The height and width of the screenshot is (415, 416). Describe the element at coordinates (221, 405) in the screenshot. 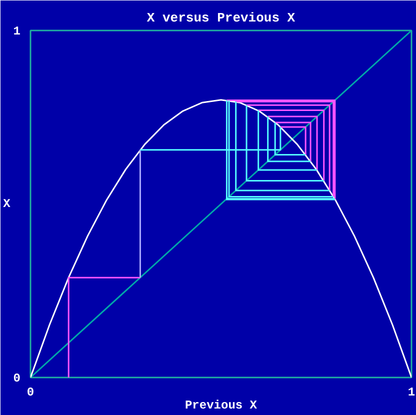

I see `x-axis-title: Previous X` at that location.